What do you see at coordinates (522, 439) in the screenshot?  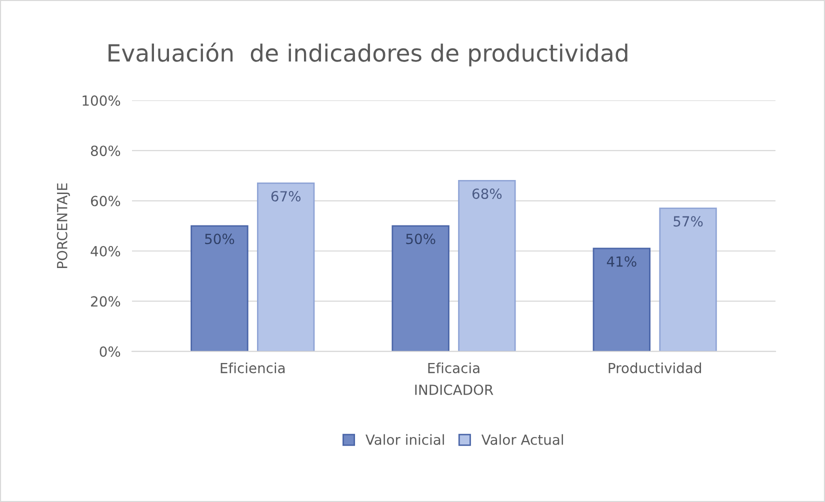 I see `legend-label: Valor Actual` at bounding box center [522, 439].